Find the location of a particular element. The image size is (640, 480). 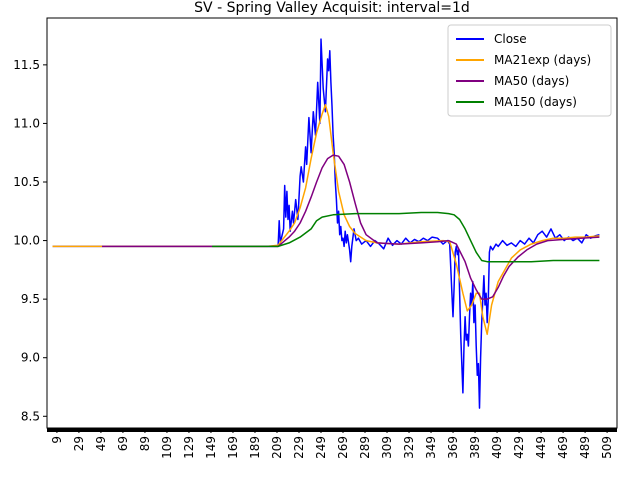

y-tick-label: 9.0 is located at coordinates (30, 358).